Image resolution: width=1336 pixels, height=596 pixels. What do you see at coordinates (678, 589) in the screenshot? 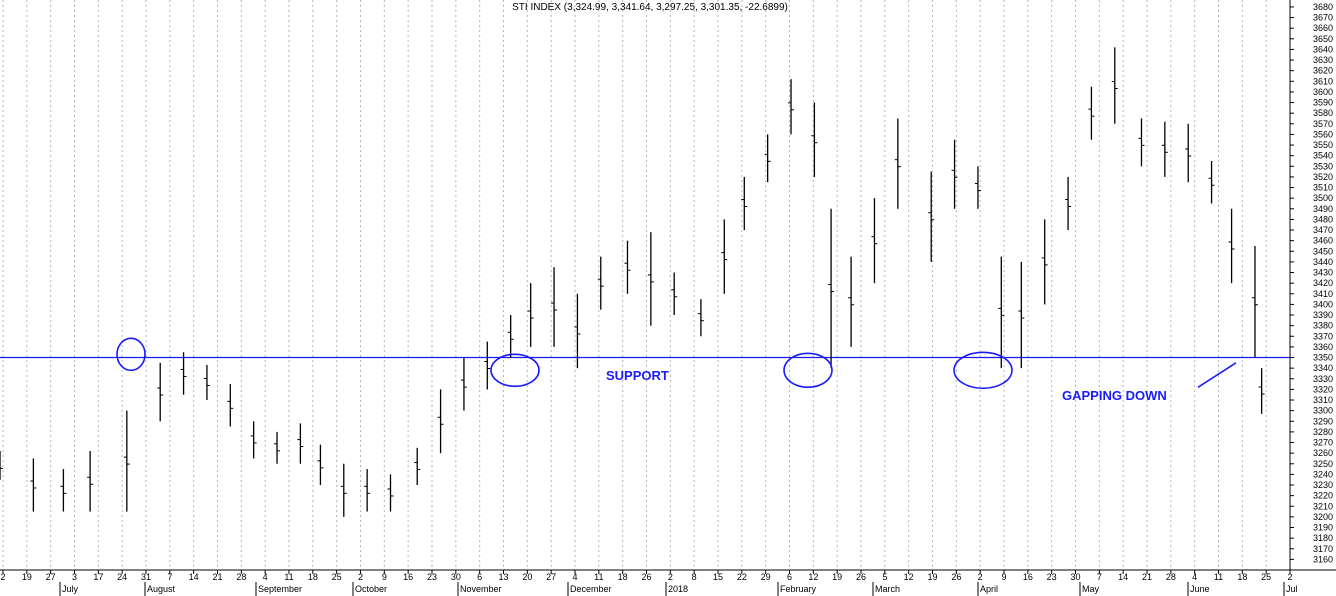
I see `x-month-label: 2018` at bounding box center [678, 589].